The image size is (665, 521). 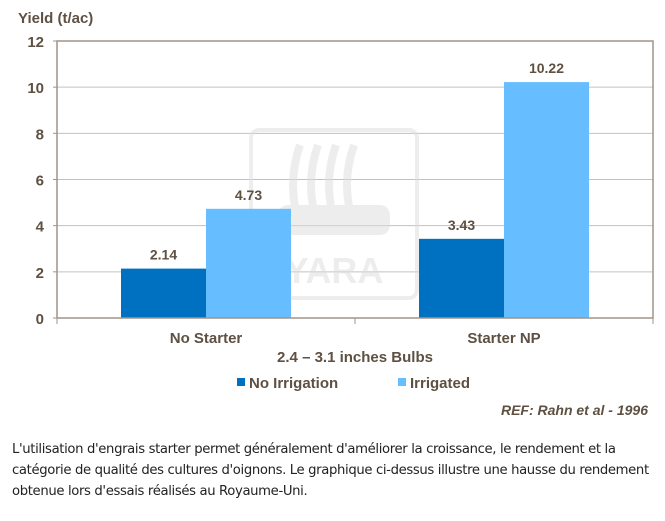 What do you see at coordinates (515, 410) in the screenshot?
I see `reference-prefix: REF` at bounding box center [515, 410].